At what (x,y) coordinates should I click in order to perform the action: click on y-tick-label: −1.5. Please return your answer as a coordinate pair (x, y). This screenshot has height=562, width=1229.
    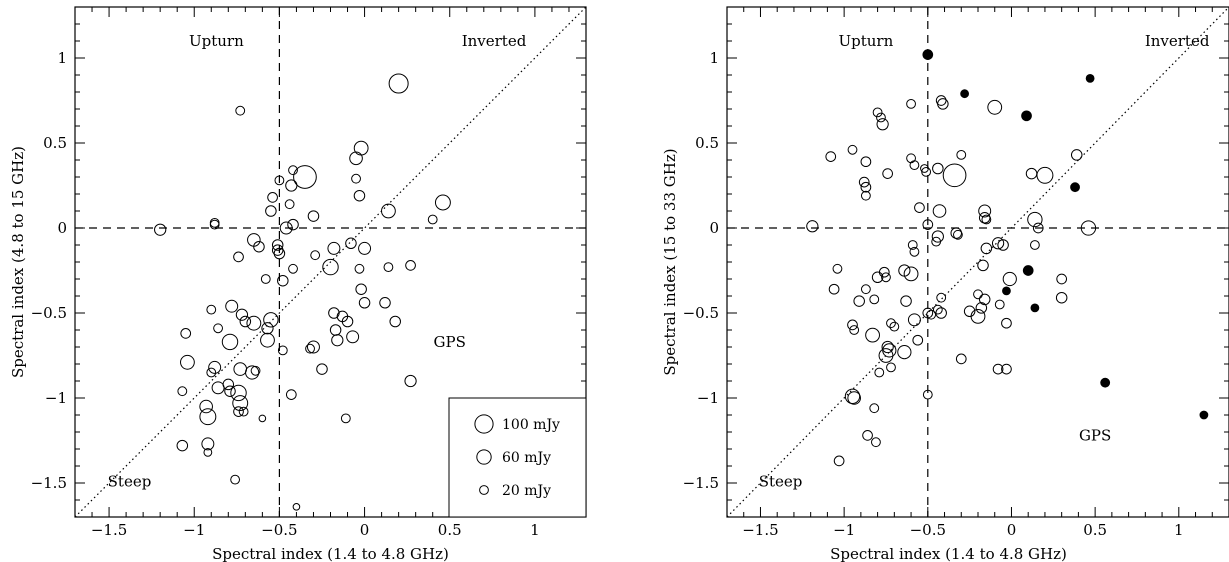
    Looking at the image, I should click on (701, 483).